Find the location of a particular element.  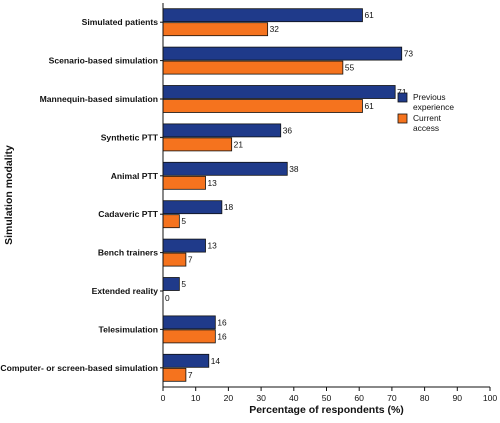

x-tick-label-10: 10 is located at coordinates (196, 398).